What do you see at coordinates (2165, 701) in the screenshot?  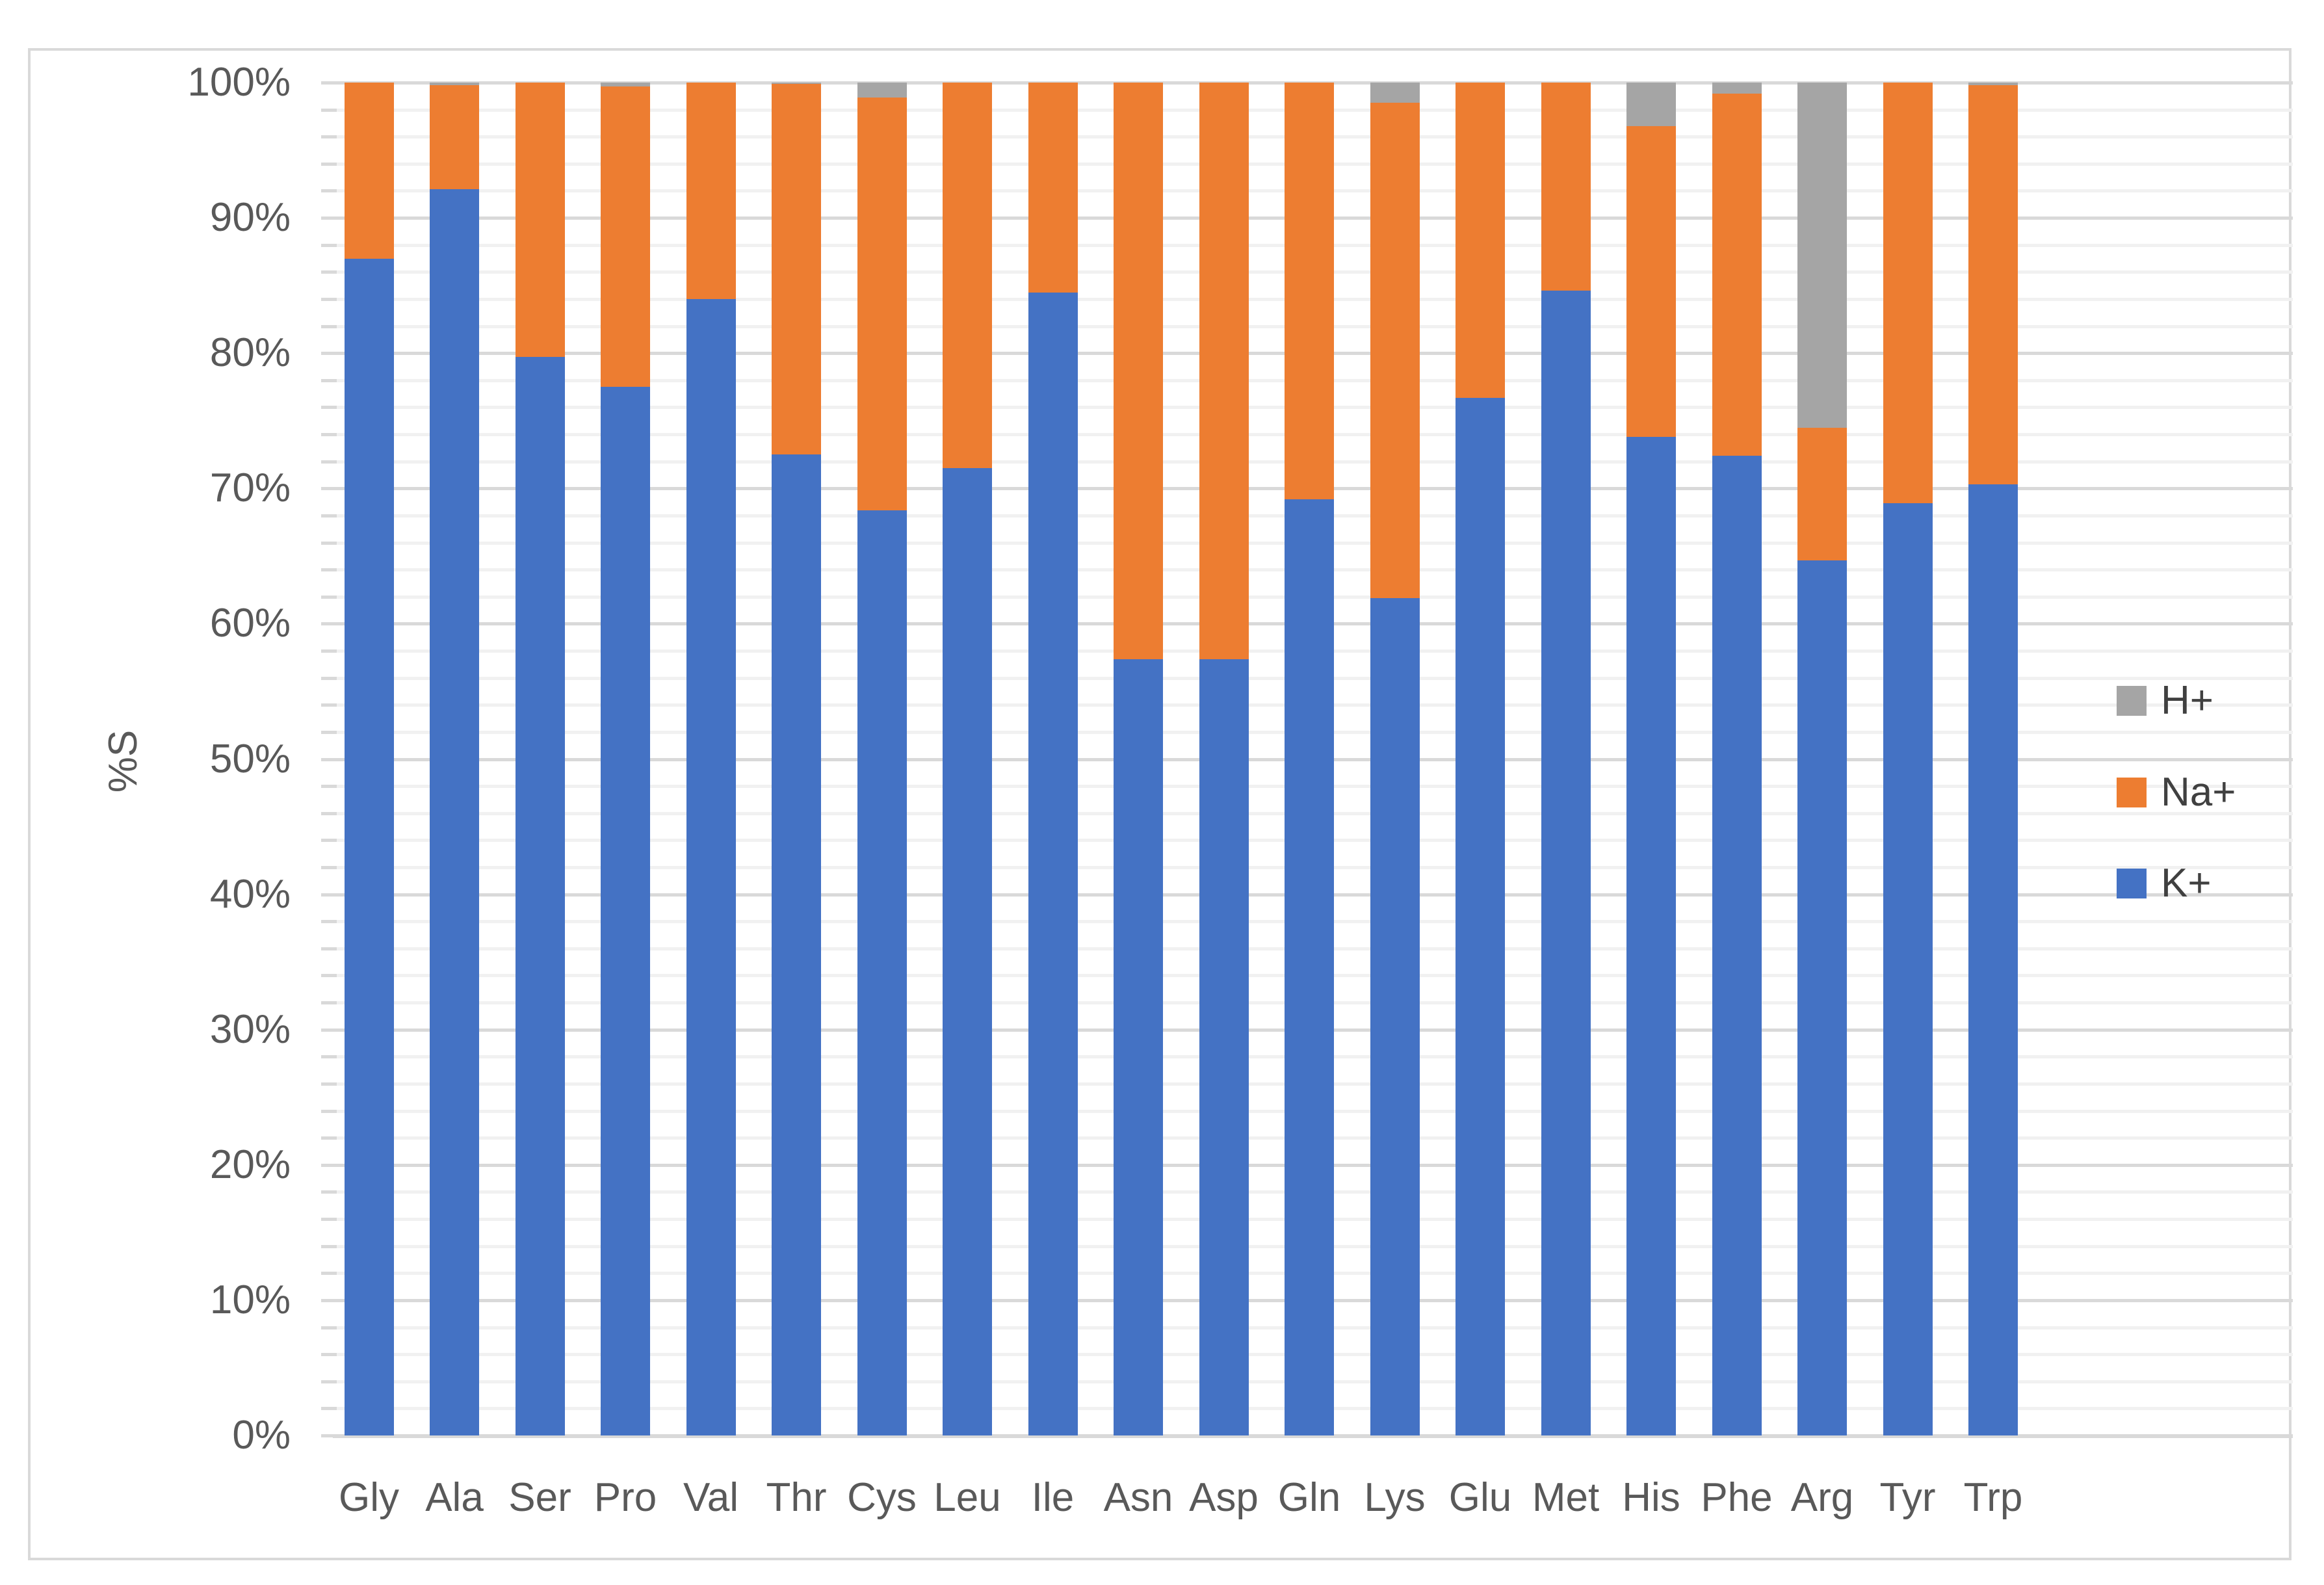 I see `legend-item-H: H+` at bounding box center [2165, 701].